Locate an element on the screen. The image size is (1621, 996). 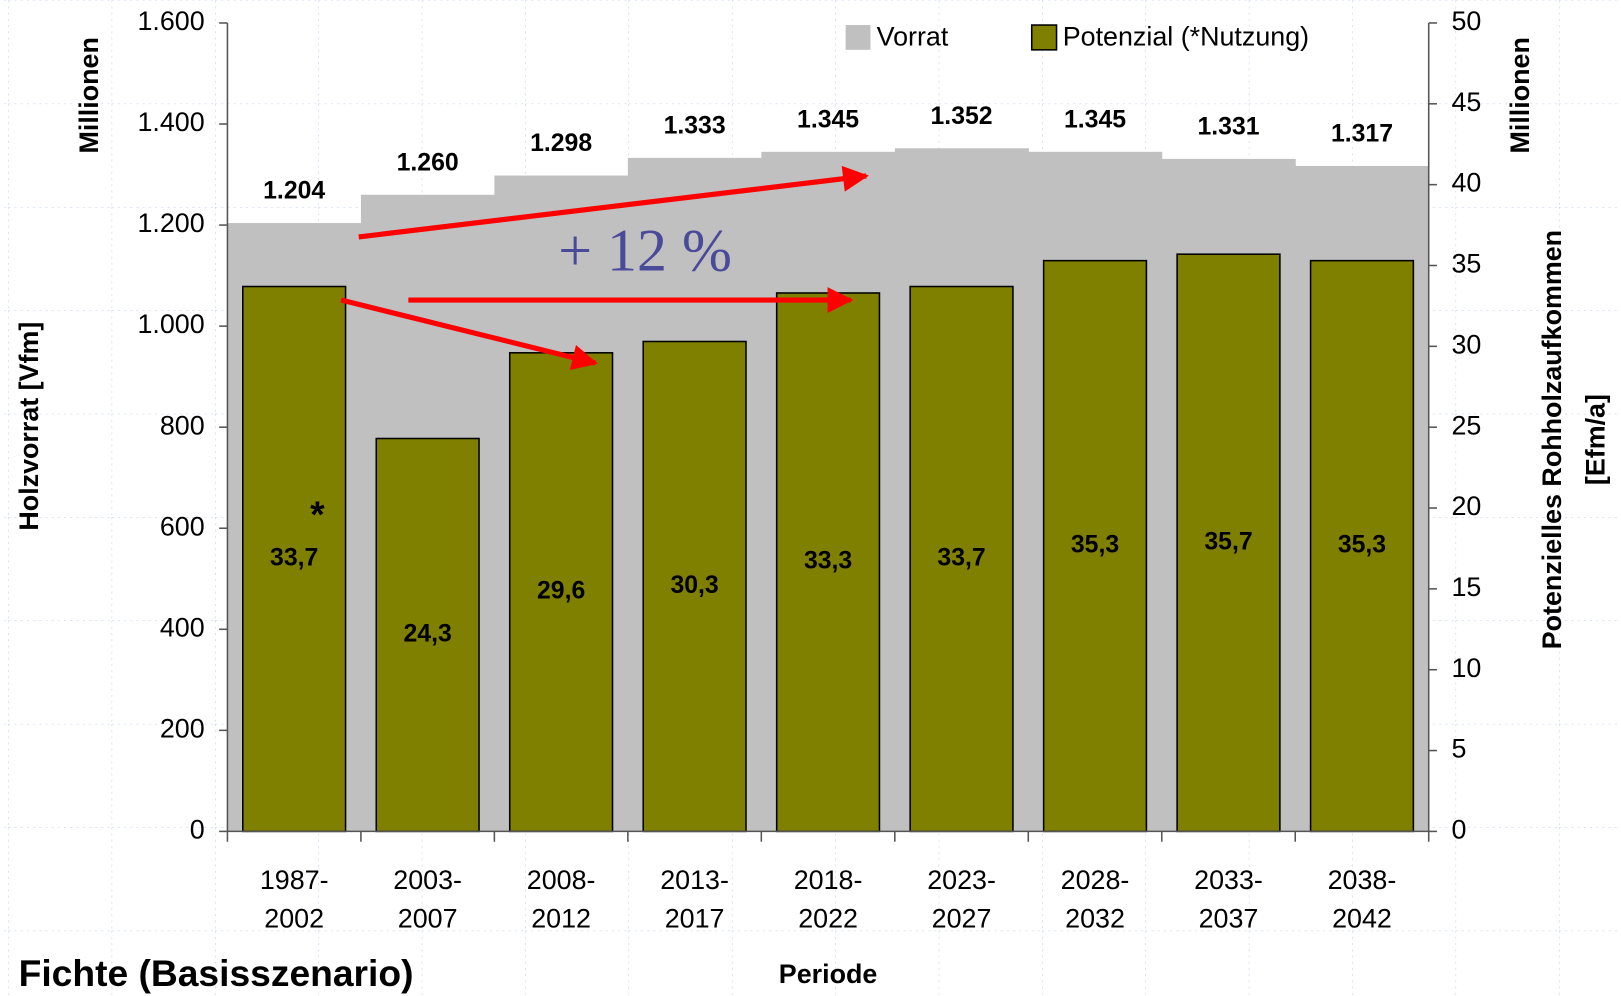
y2-tick-label: 25 is located at coordinates (1466, 425).